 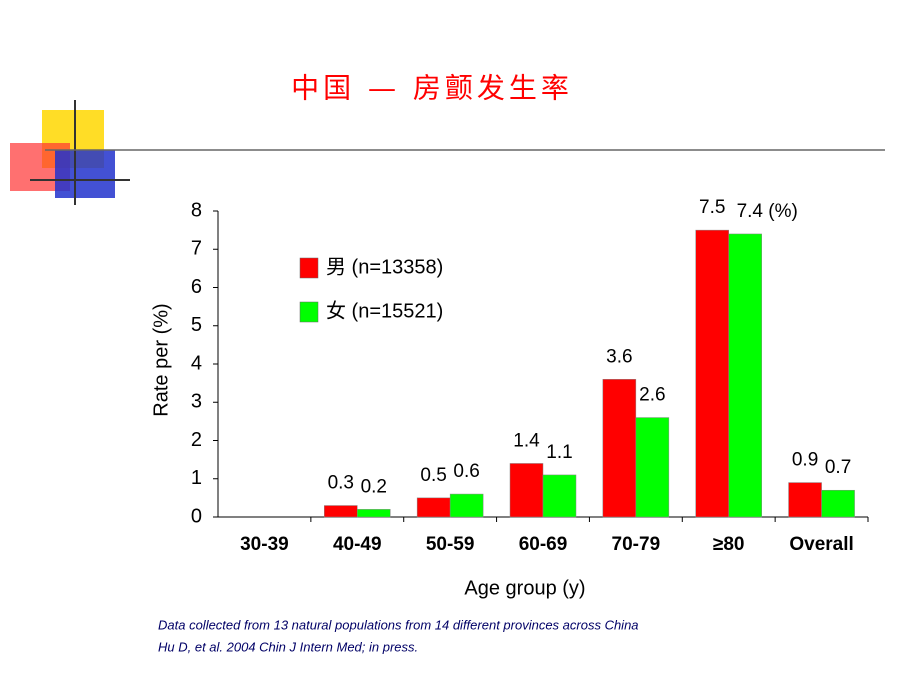 What do you see at coordinates (384, 267) in the screenshot?
I see `legend-label: 男 (n=13358)` at bounding box center [384, 267].